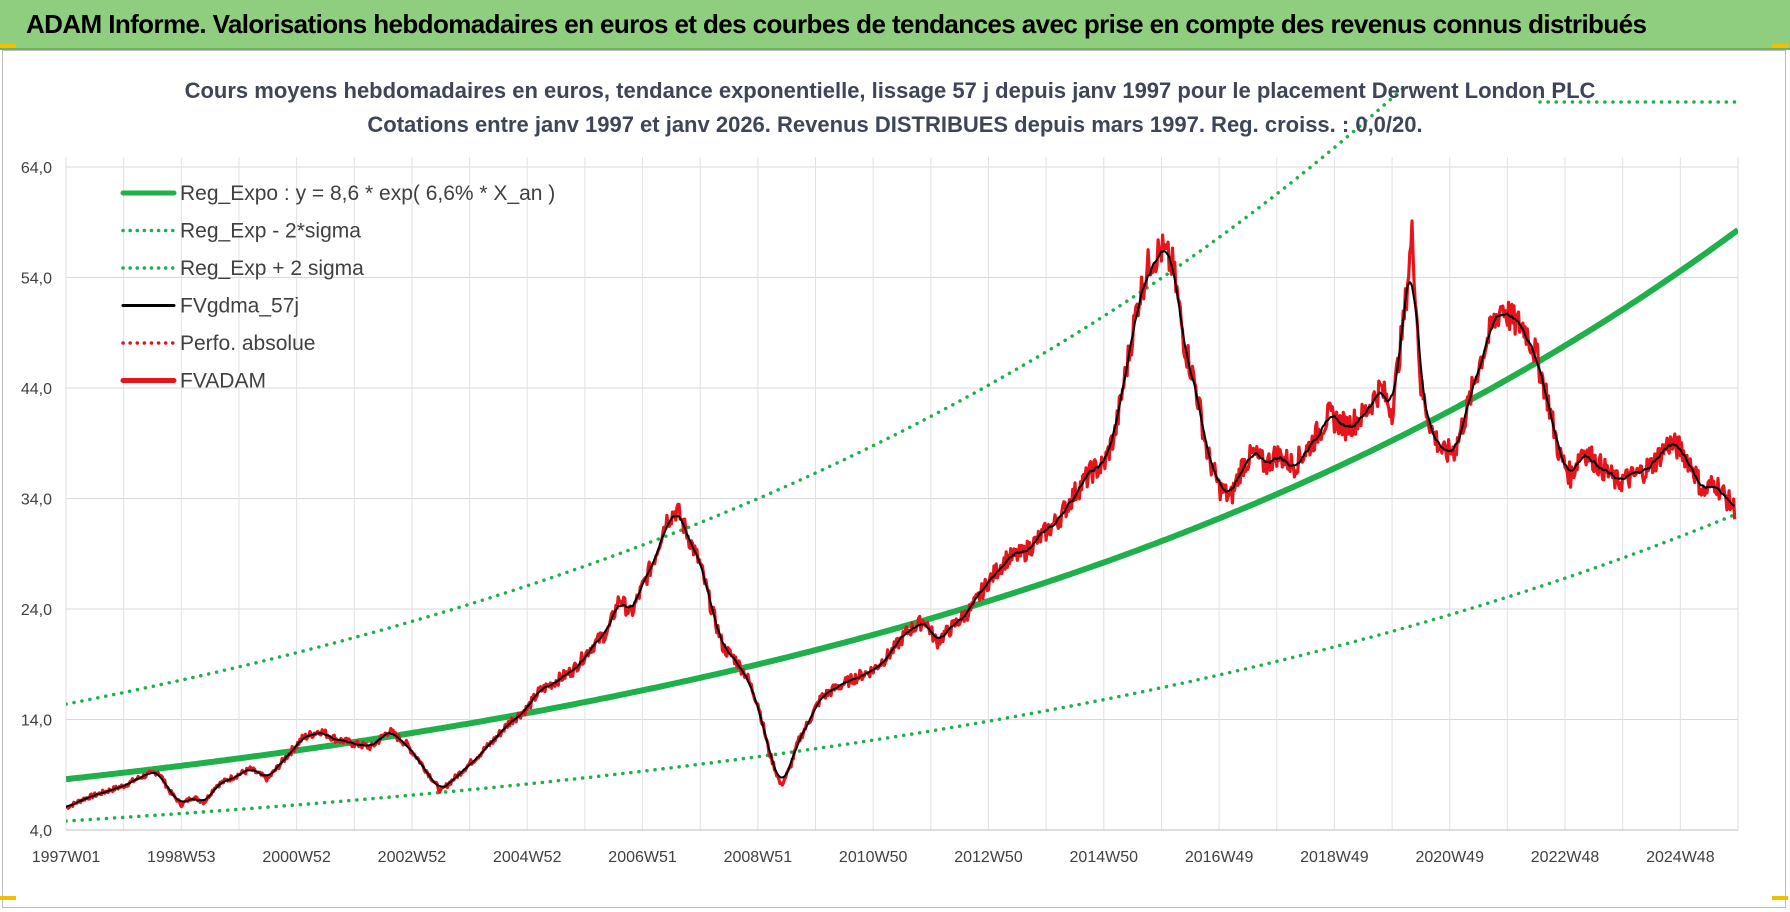  Describe the element at coordinates (181, 857) in the screenshot. I see `x-tick-label: 1998W53` at that location.